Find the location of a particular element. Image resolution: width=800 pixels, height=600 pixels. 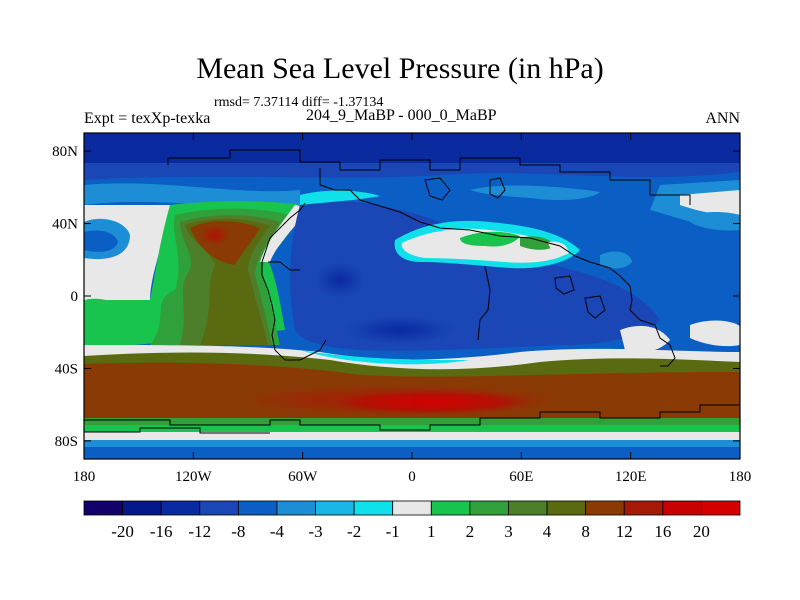

colorbar-label: -20 is located at coordinates (122, 531).